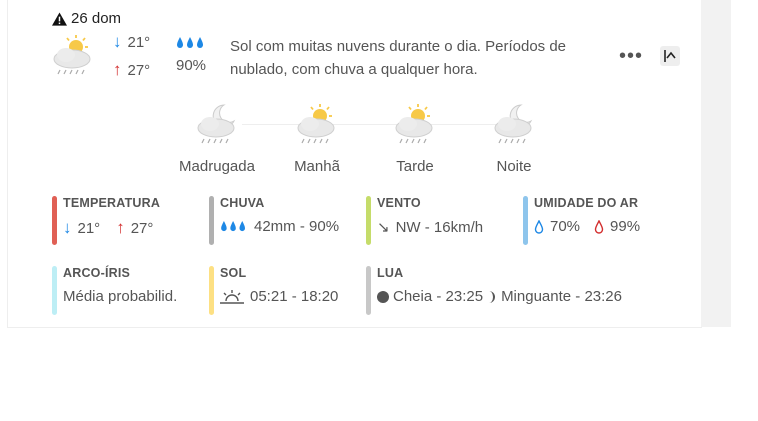  What do you see at coordinates (499, 296) in the screenshot?
I see `stat-value: Cheia - 23:25 Minguante - 23:26` at bounding box center [499, 296].